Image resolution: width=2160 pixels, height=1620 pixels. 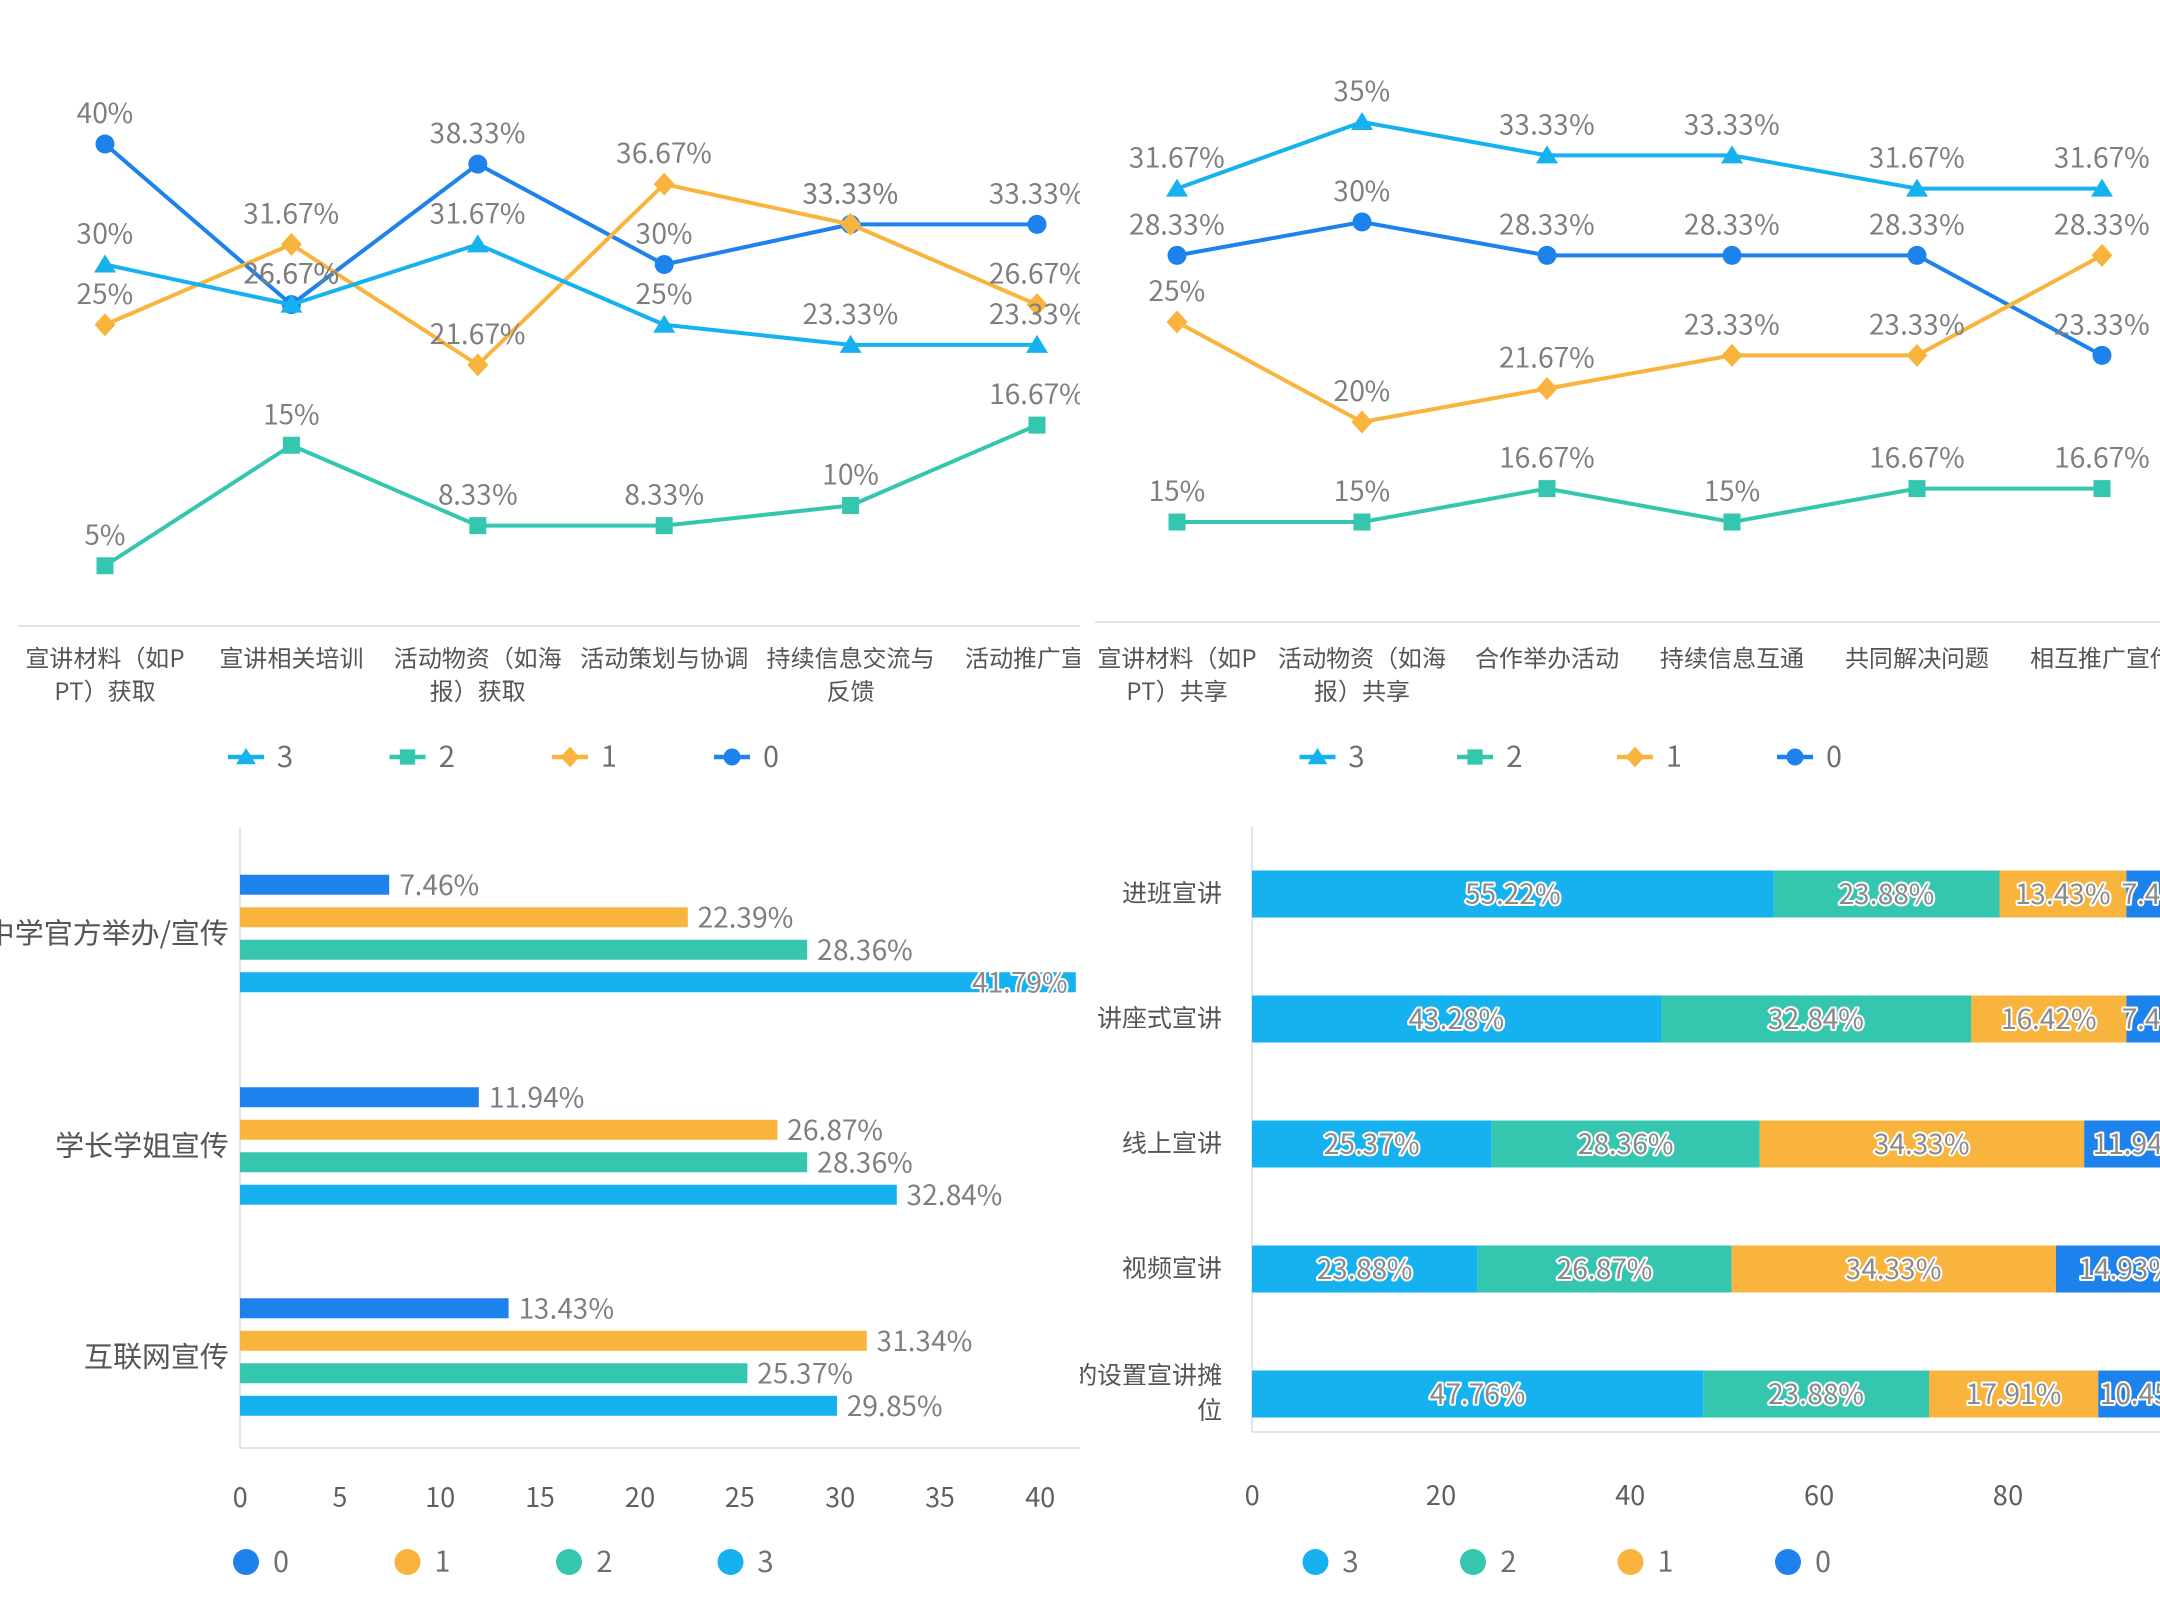 What do you see at coordinates (865, 949) in the screenshot?
I see `data-label: 28.36%` at bounding box center [865, 949].